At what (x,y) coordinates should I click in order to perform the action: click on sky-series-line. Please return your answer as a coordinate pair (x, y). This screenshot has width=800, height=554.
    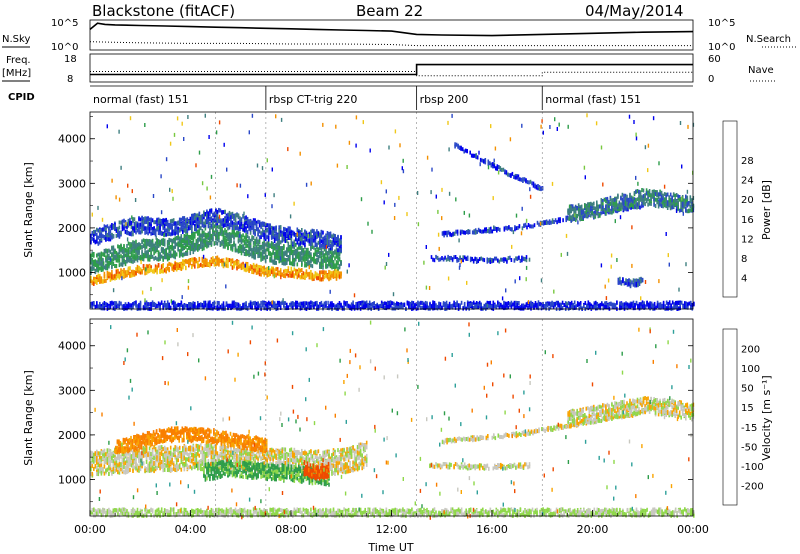
    Looking at the image, I should click on (391, 29).